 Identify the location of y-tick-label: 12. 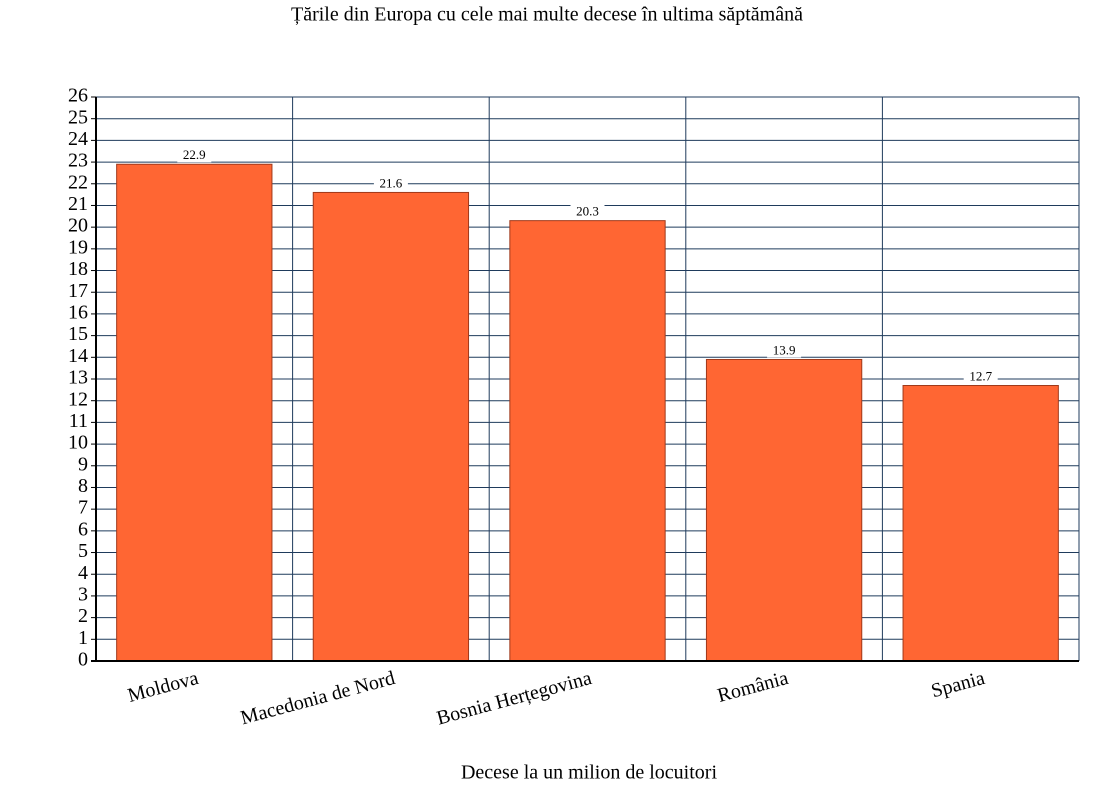
(78, 399).